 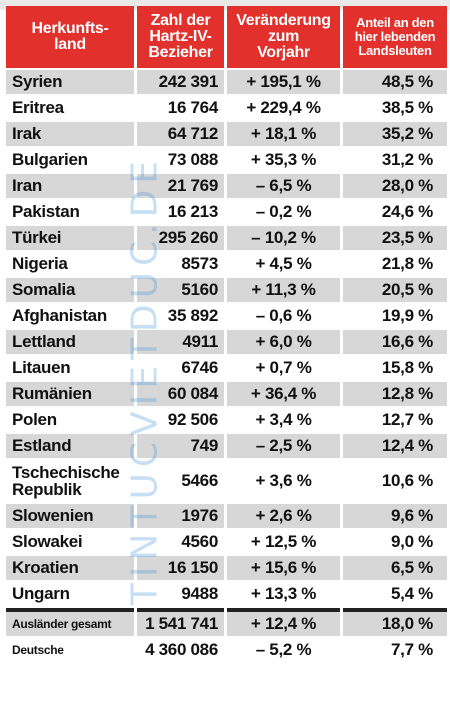 What do you see at coordinates (226, 82) in the screenshot?
I see `table-row: Syrien 242 391 + 195,1 % 48,5 %` at bounding box center [226, 82].